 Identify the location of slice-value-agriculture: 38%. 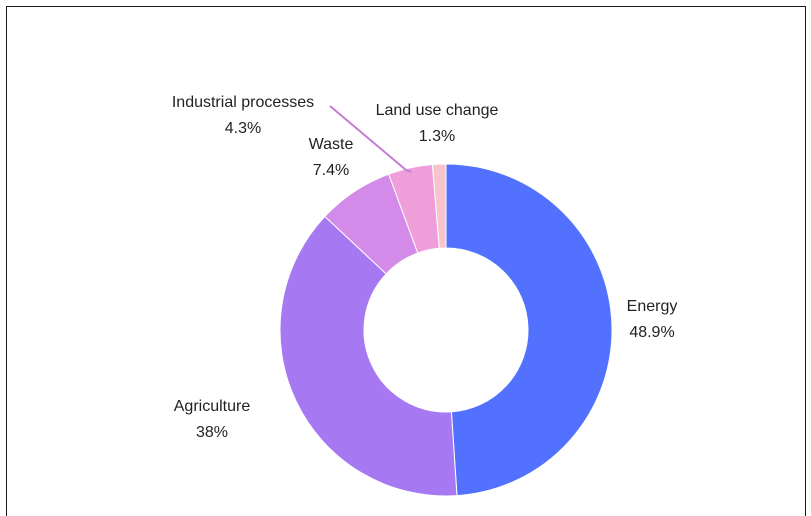
(212, 432).